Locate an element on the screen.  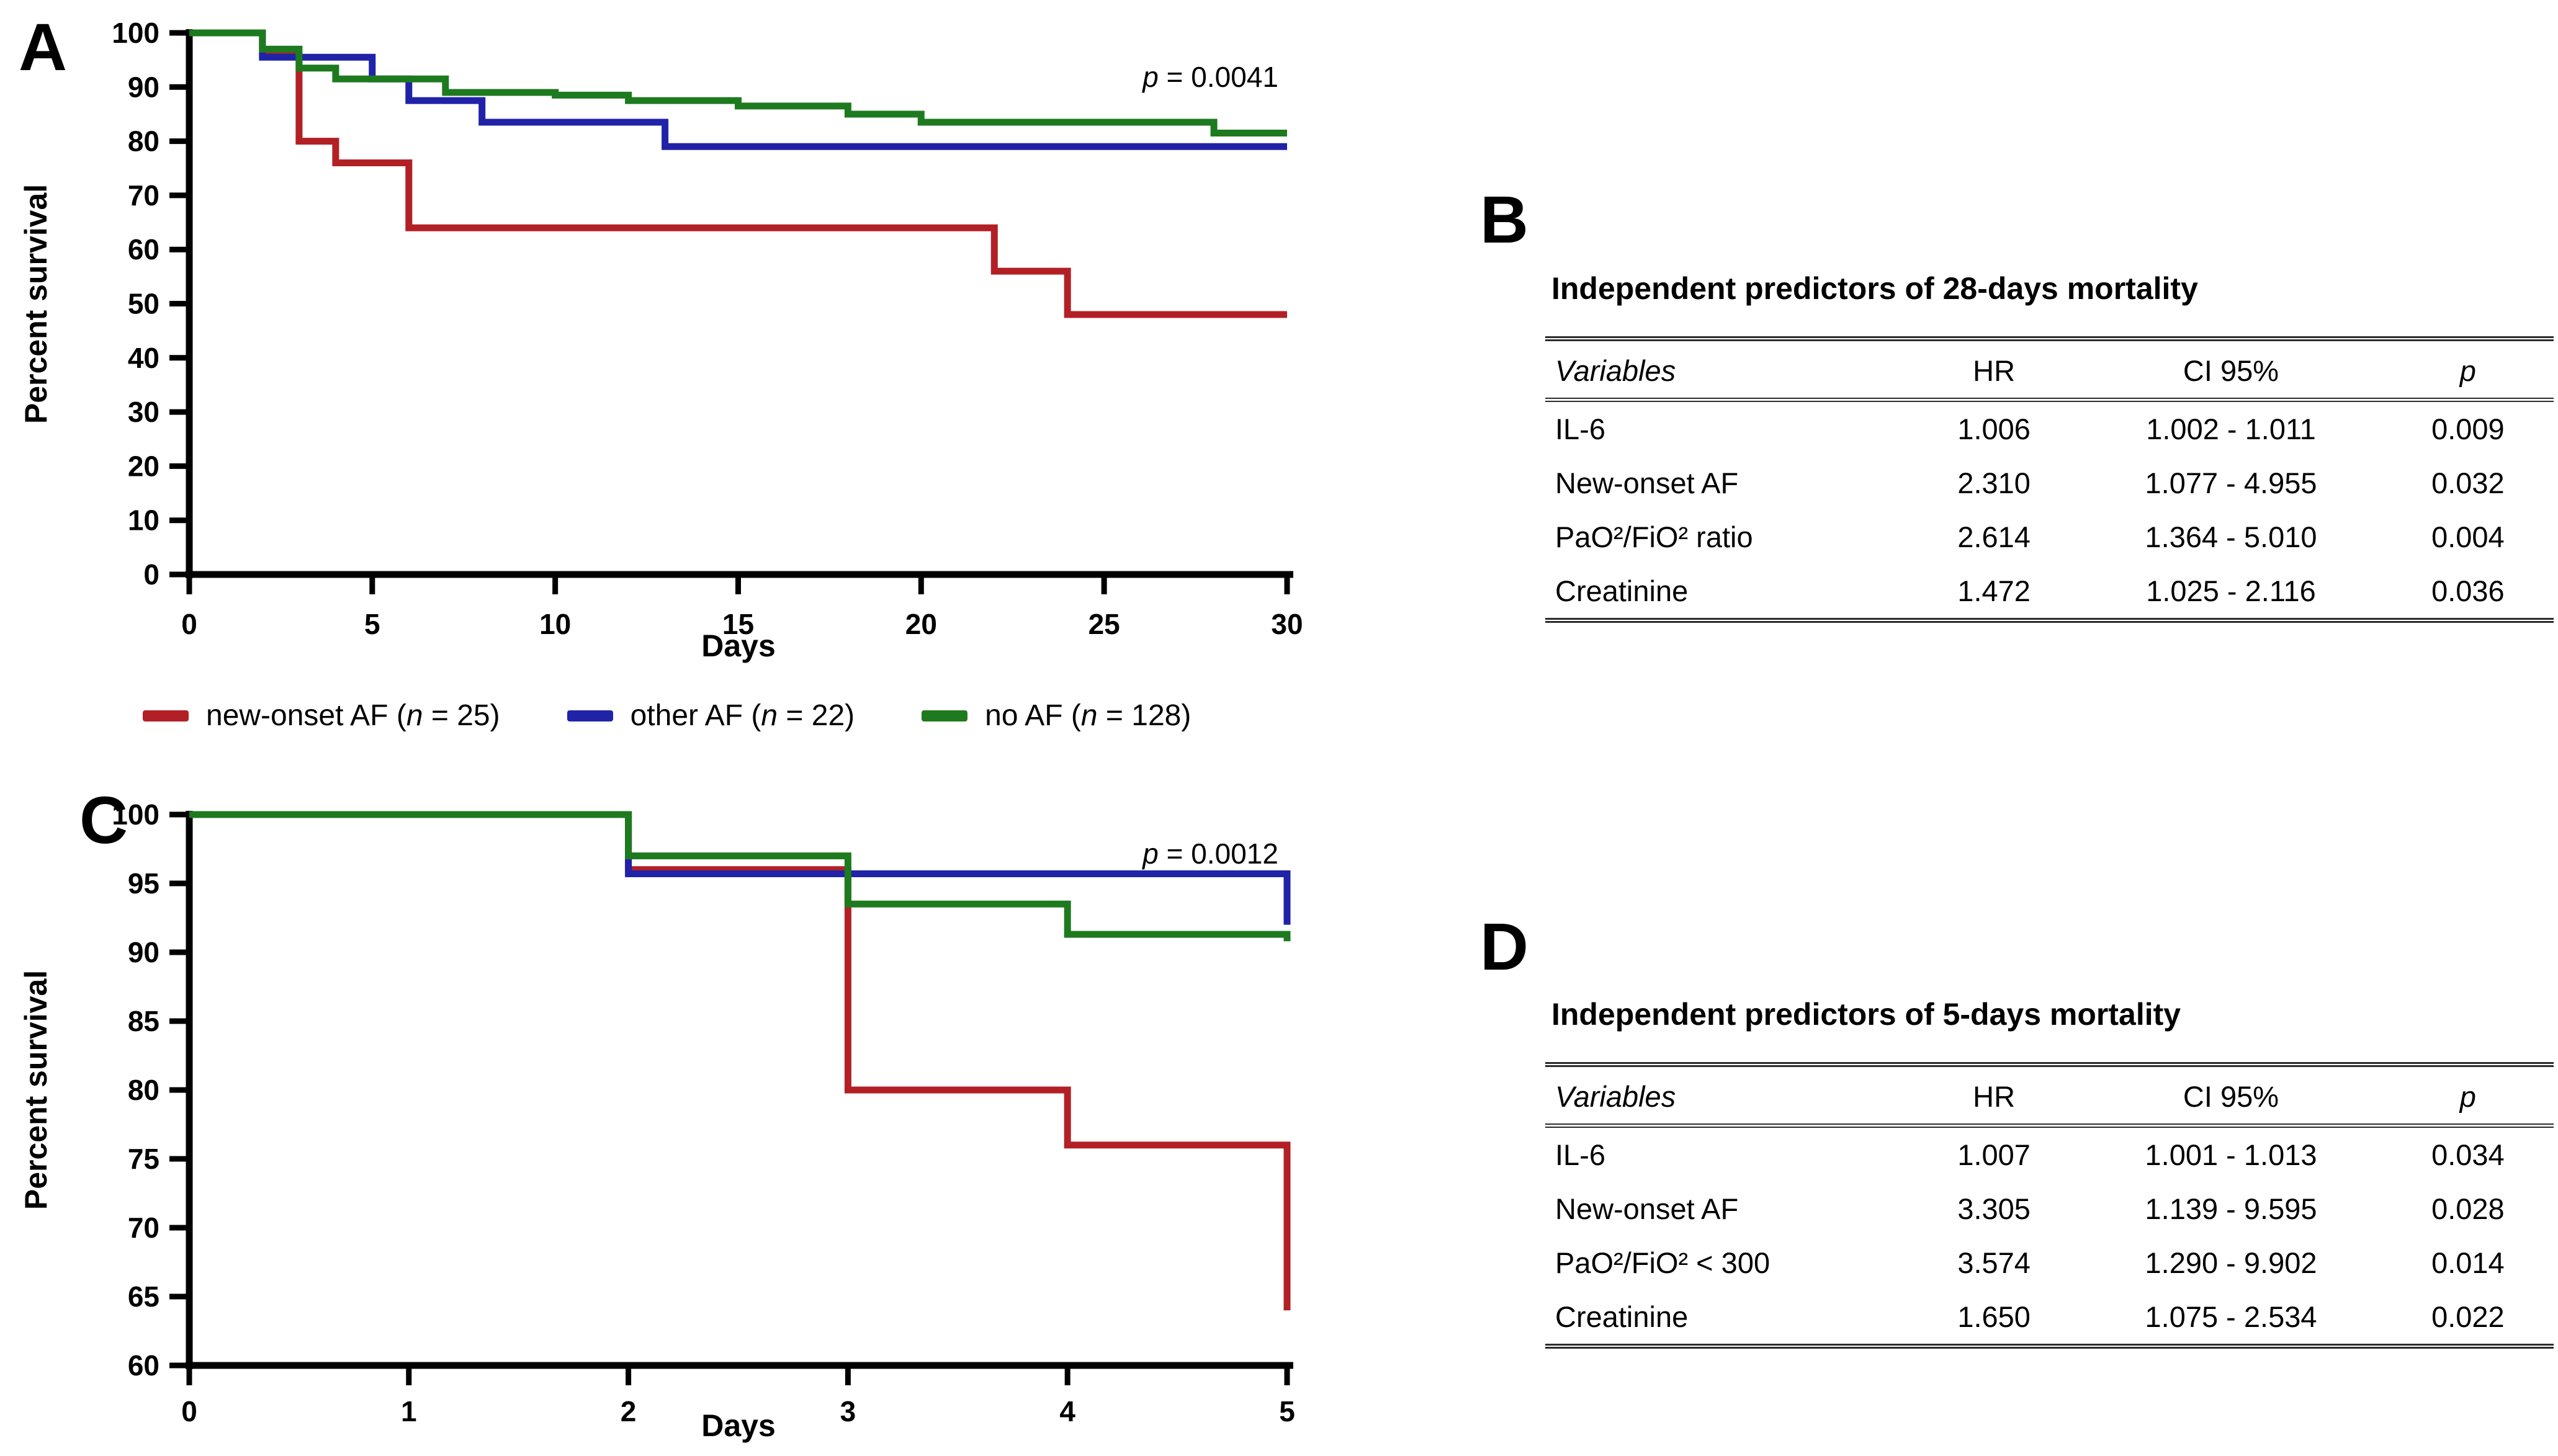
cell-value: 1.025 - 2.116 is located at coordinates (2231, 590).